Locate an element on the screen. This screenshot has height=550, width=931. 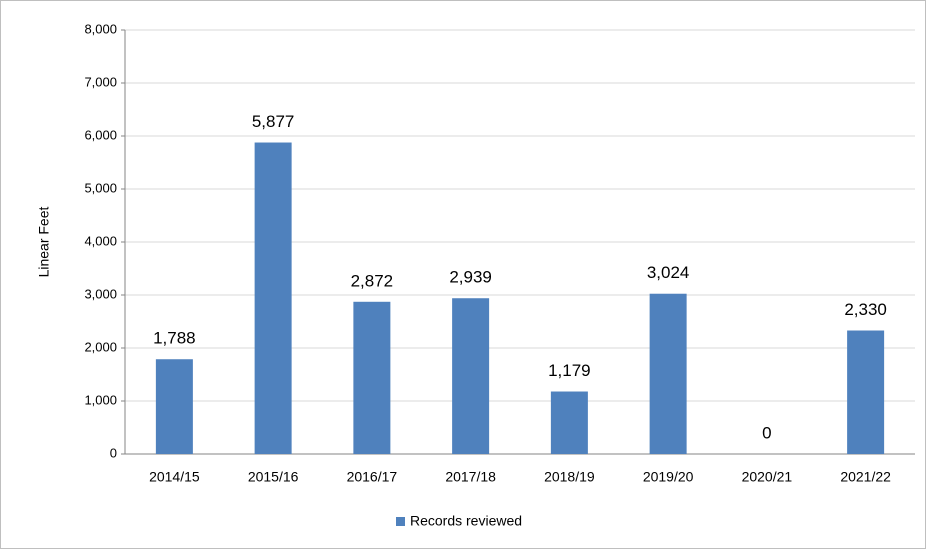
x-tick-label: 2014/15 is located at coordinates (174, 477).